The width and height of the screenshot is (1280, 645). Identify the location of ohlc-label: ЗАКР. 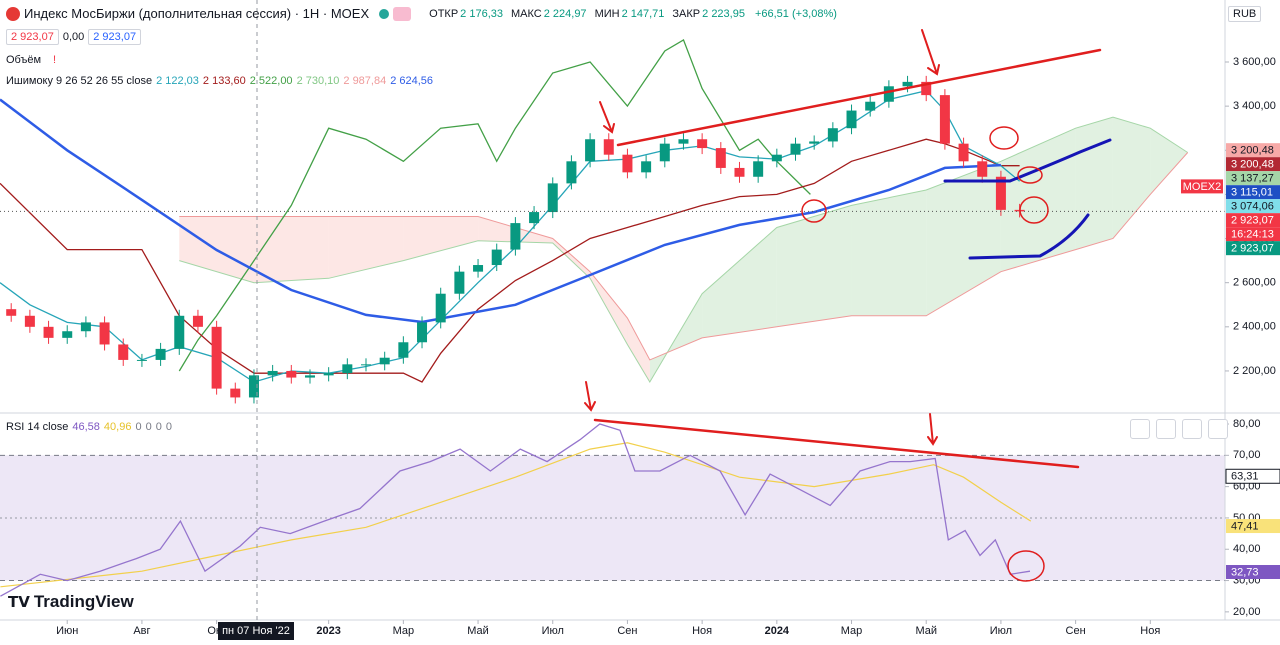
(686, 13).